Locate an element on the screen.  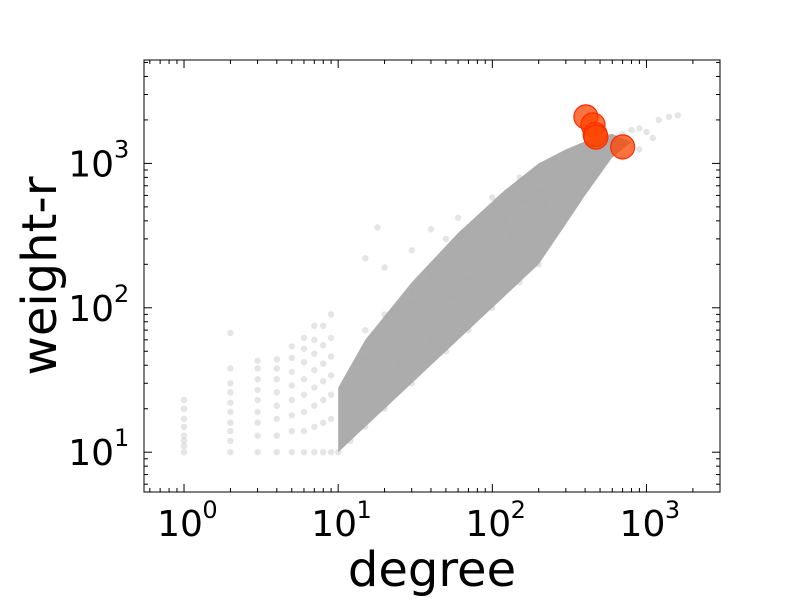
x-tick-exponent: 0 is located at coordinates (209, 510).